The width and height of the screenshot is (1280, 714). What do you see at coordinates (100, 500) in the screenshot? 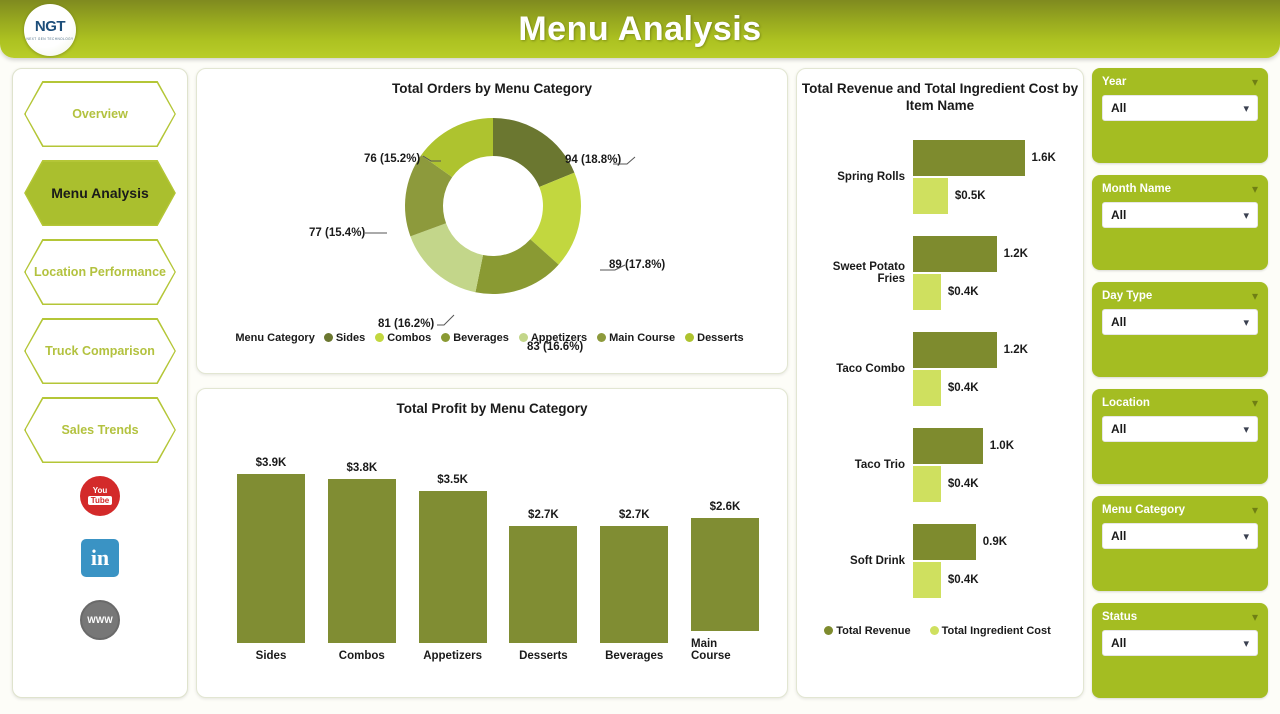
I see `youtube-icon-bottom: Tube` at bounding box center [100, 500].